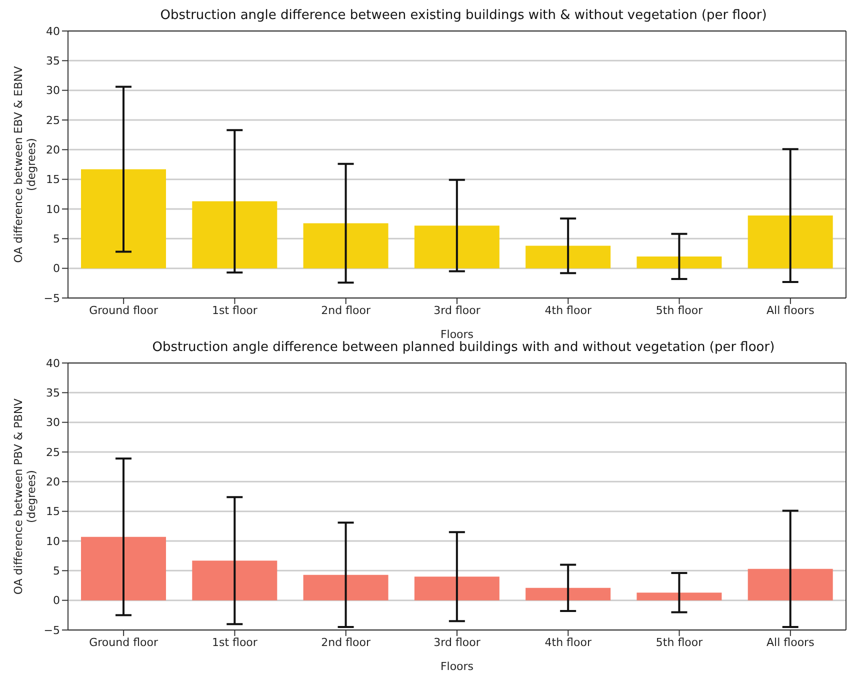 Image resolution: width=867 pixels, height=680 pixels. What do you see at coordinates (25, 496) in the screenshot?
I see `y-axis-title: OA difference between PBV & PBNV (degrees)` at bounding box center [25, 496].